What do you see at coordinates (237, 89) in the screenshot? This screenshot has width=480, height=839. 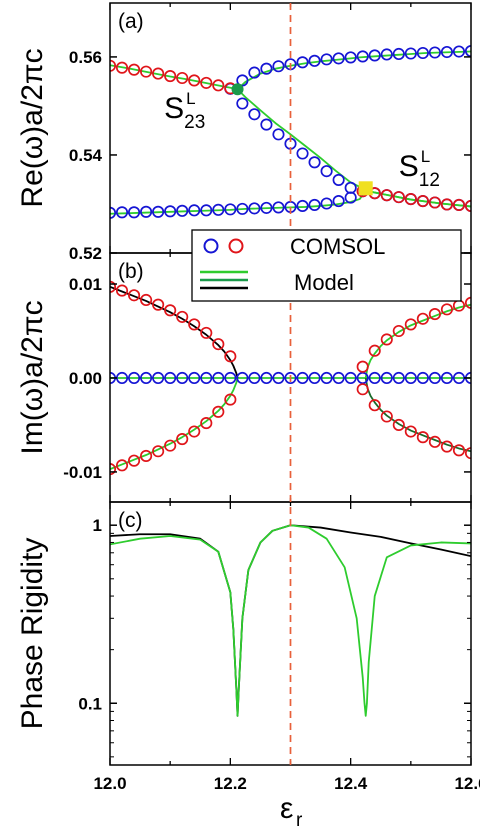 I see `exceptional-point-S23L` at bounding box center [237, 89].